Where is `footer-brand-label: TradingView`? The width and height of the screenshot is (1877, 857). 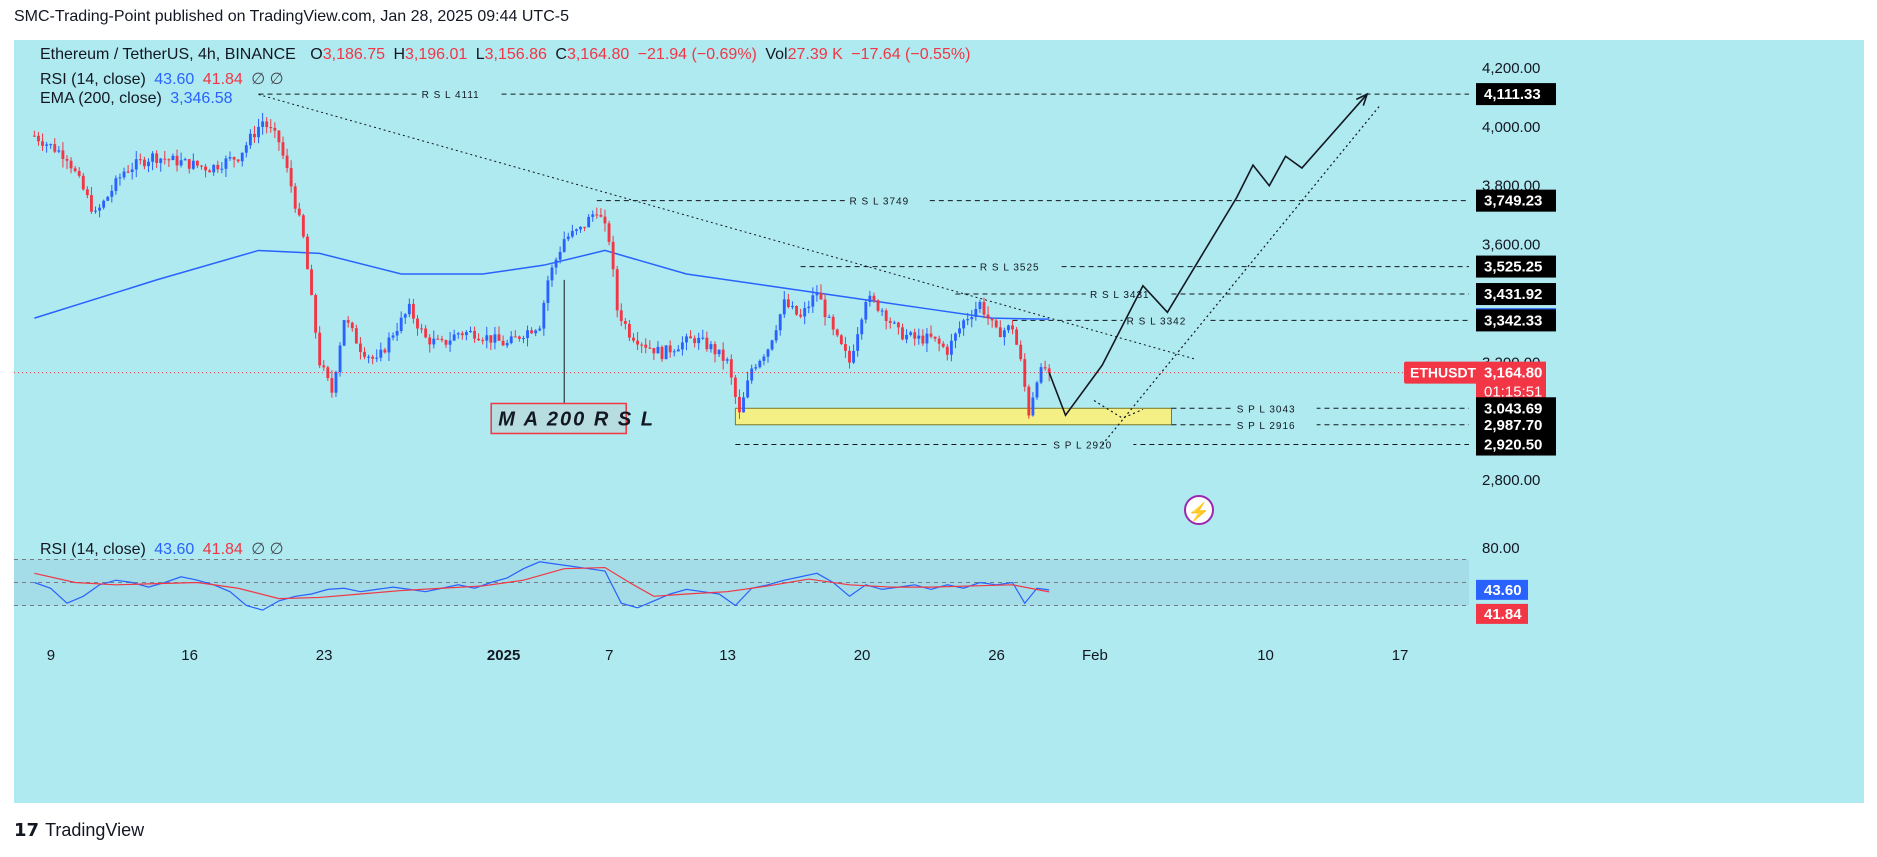
footer-brand-label: TradingView is located at coordinates (95, 830).